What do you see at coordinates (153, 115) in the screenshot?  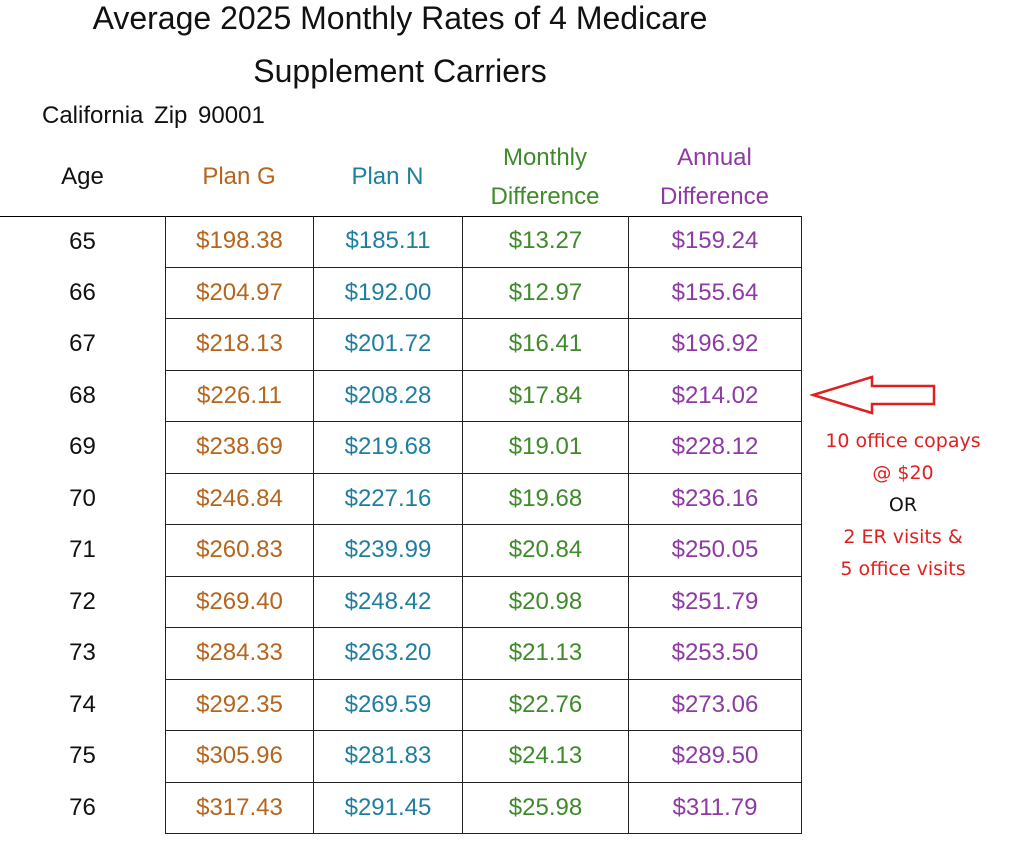 I see `location-subtitle: California Zip 90001` at bounding box center [153, 115].